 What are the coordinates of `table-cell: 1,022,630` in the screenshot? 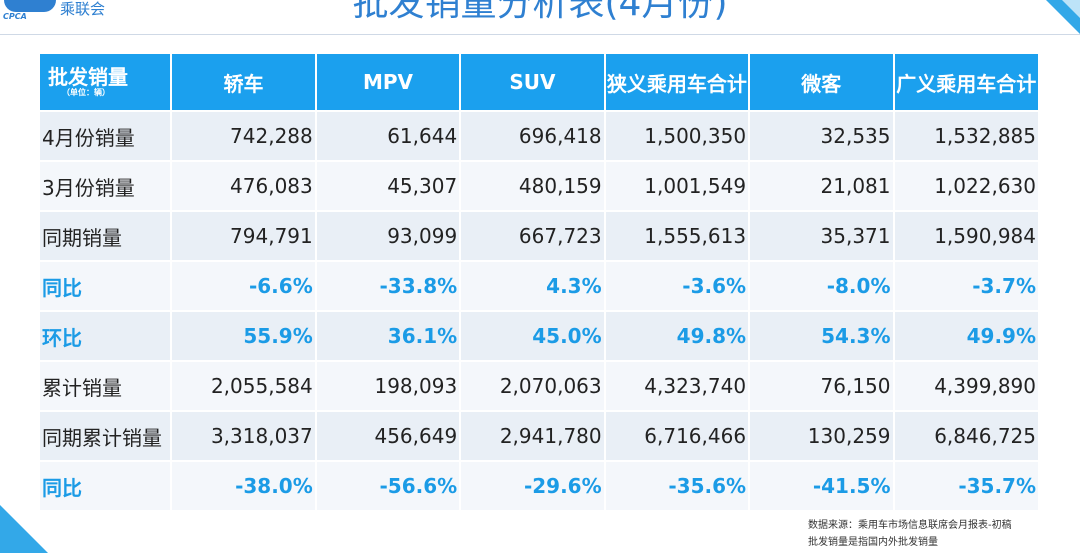 It's located at (965, 186).